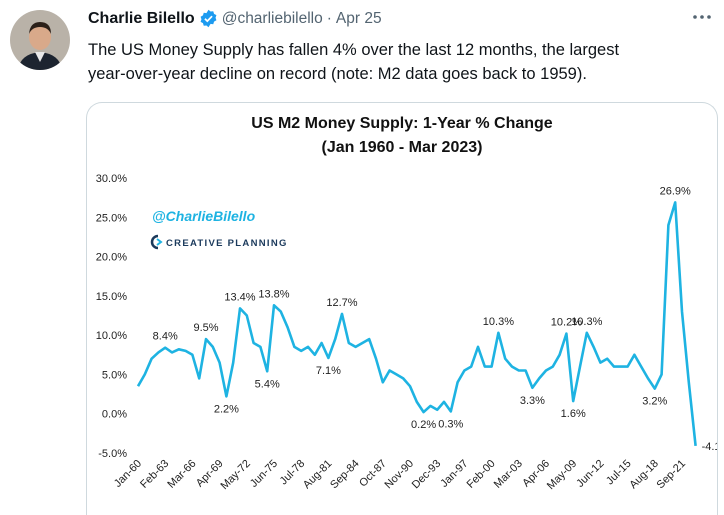  What do you see at coordinates (227, 243) in the screenshot?
I see `logo-text: CREATIVE PLANNING` at bounding box center [227, 243].